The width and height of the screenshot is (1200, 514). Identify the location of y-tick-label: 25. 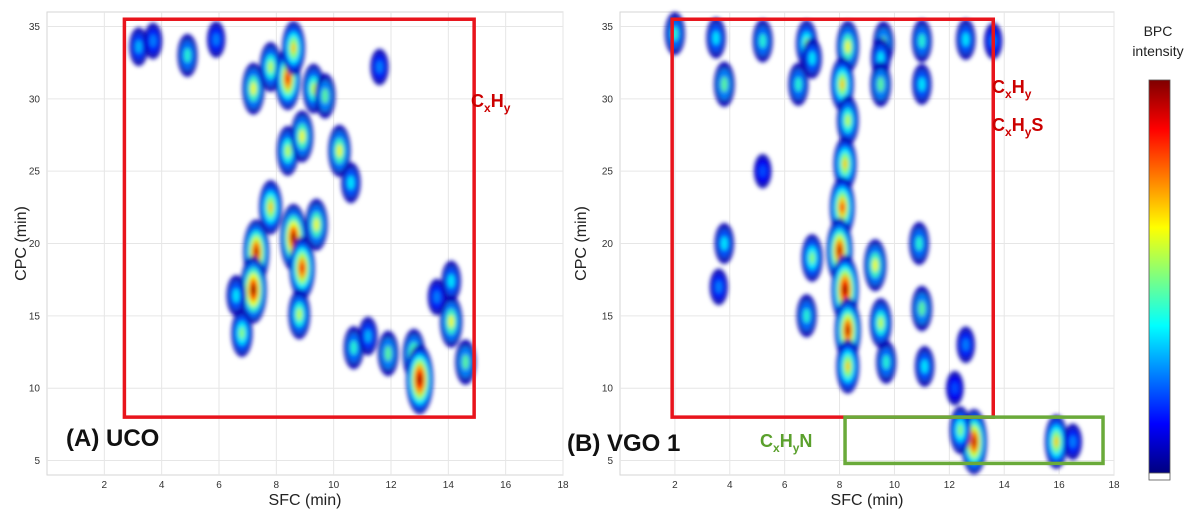
(35, 172).